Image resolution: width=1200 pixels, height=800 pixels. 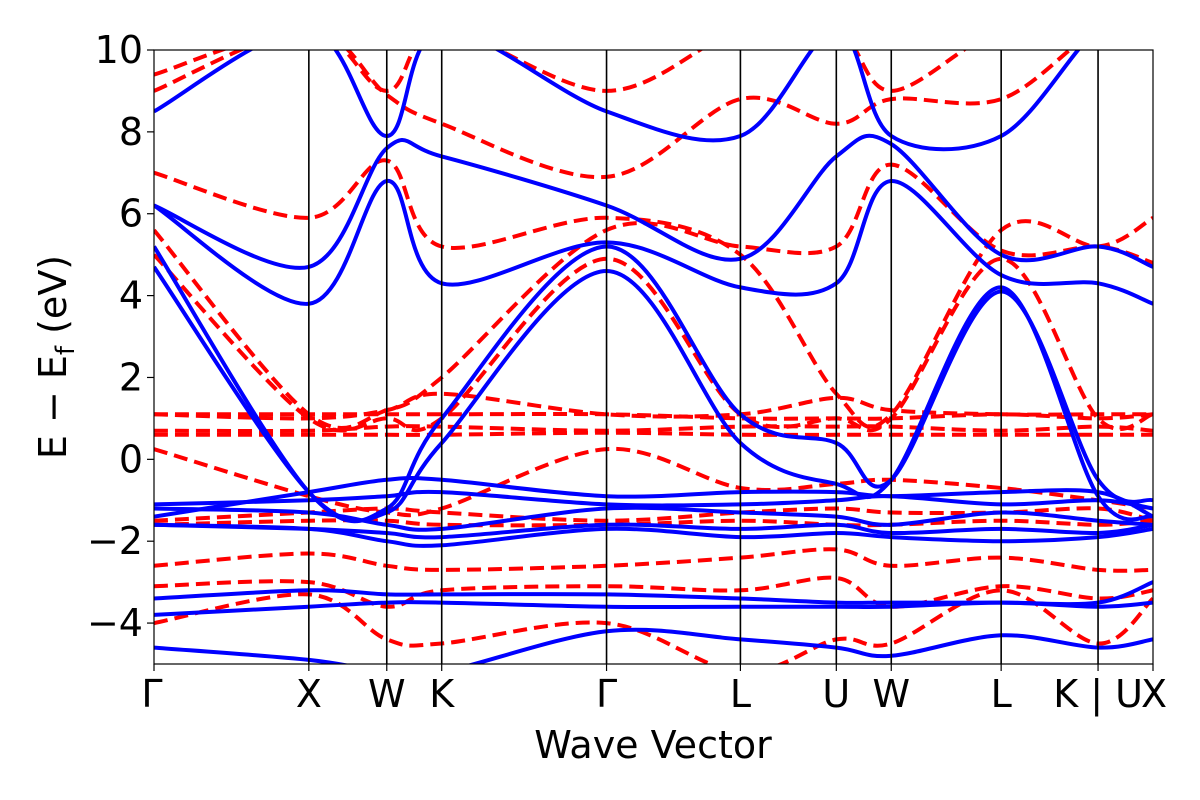 I want to click on y-tick-label-2: 0, so click(x=131, y=459).